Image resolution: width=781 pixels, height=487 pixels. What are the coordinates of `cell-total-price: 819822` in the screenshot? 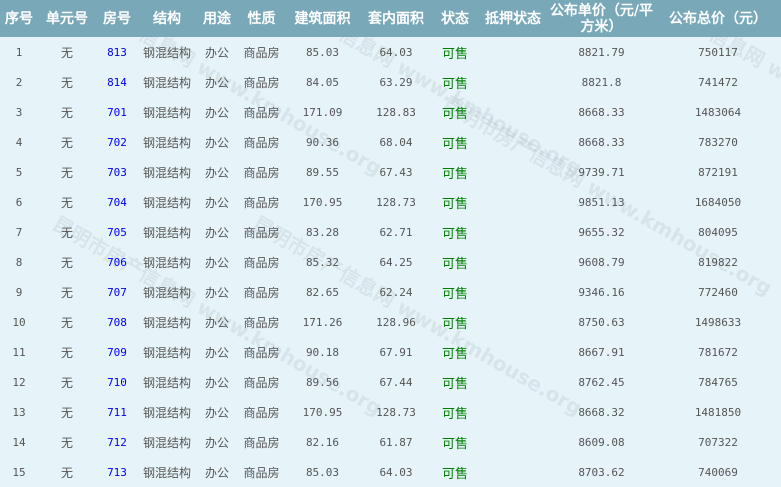 It's located at (718, 262).